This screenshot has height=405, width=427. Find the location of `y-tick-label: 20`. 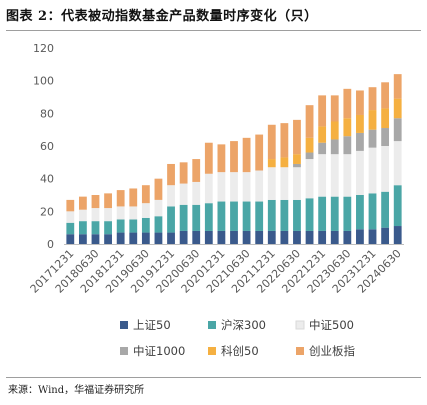

y-tick-label: 20 is located at coordinates (47, 211).